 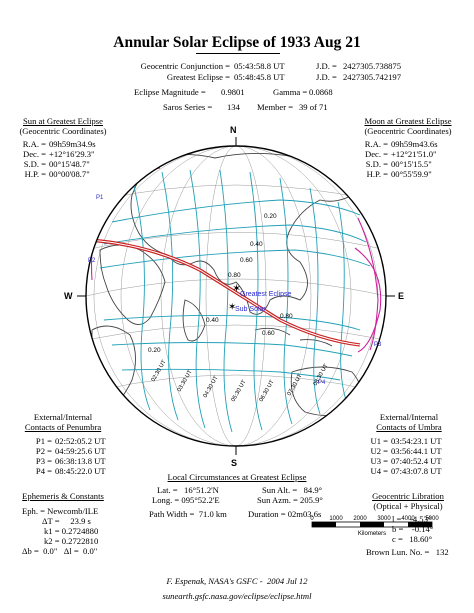 What do you see at coordinates (384, 519) in the screenshot?
I see `scale-tick: 3000` at bounding box center [384, 519].